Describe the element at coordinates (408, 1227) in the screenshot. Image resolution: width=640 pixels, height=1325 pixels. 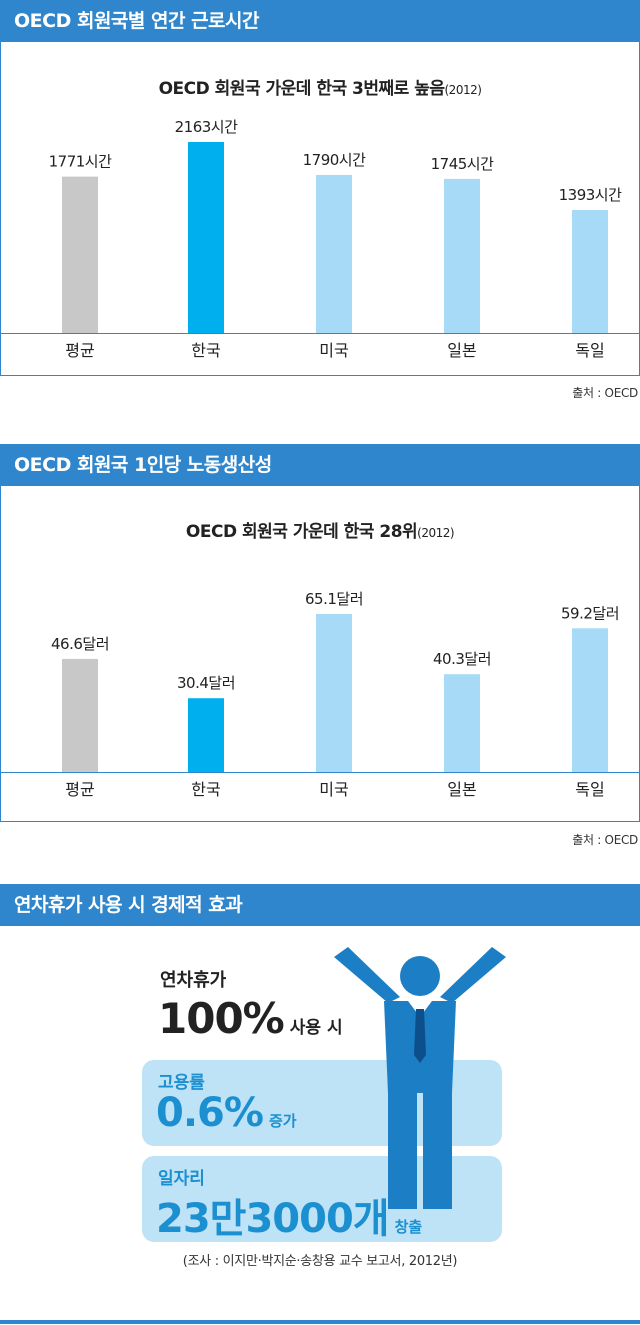
I see `jobs-suffix: 창출` at that location.